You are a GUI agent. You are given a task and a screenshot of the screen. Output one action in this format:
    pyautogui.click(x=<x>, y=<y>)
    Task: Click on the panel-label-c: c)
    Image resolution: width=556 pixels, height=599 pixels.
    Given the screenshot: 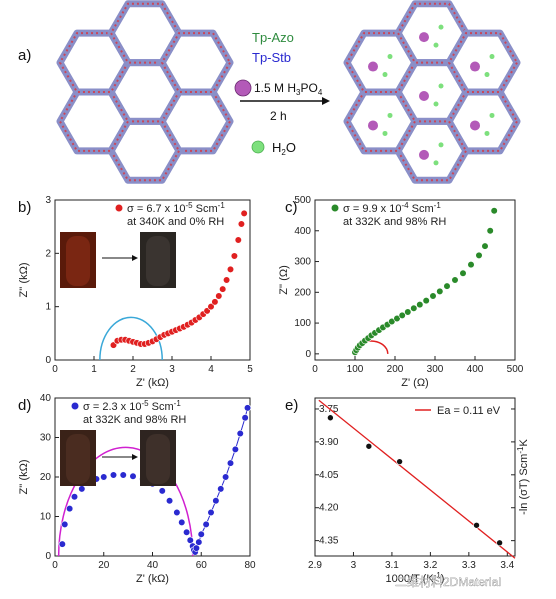 What is the action you would take?
    pyautogui.click(x=291, y=207)
    